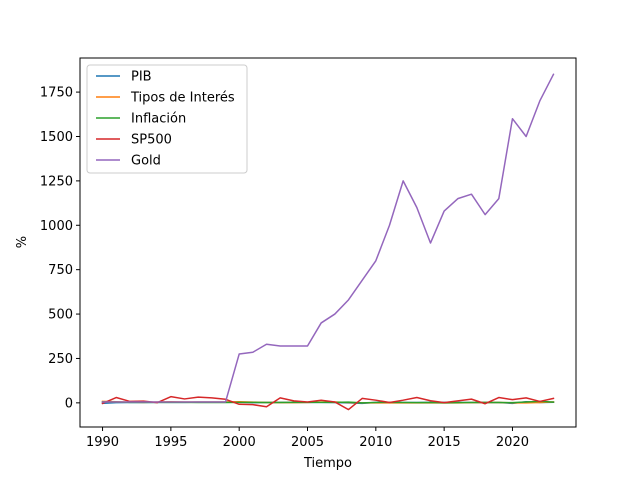 This screenshot has height=484, width=640. Describe the element at coordinates (141, 77) in the screenshot. I see `legend-label-0: PIB` at that location.